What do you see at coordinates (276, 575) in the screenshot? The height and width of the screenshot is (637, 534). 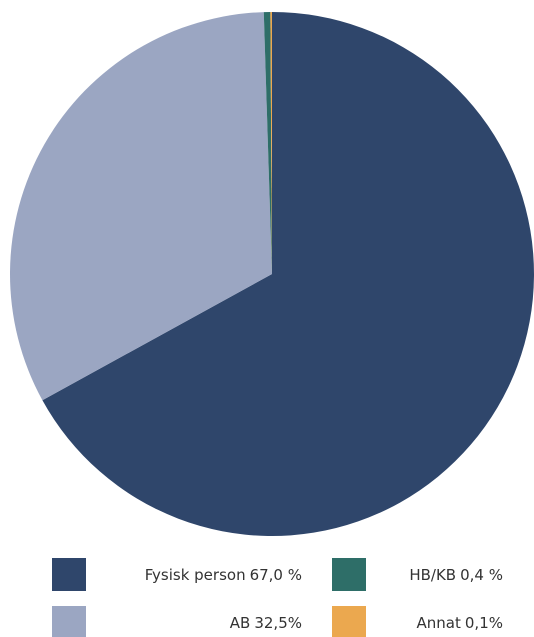 I see `legend-value: 67,0 %` at bounding box center [276, 575].